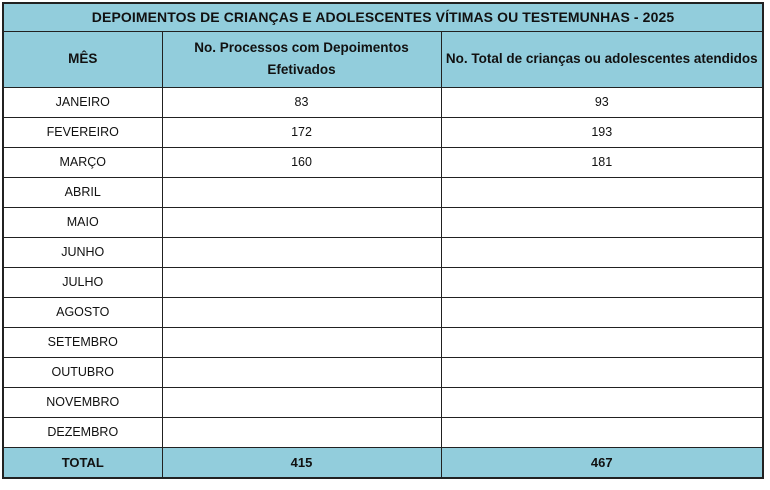  Describe the element at coordinates (602, 132) in the screenshot. I see `atendidos-cell: 193` at that location.